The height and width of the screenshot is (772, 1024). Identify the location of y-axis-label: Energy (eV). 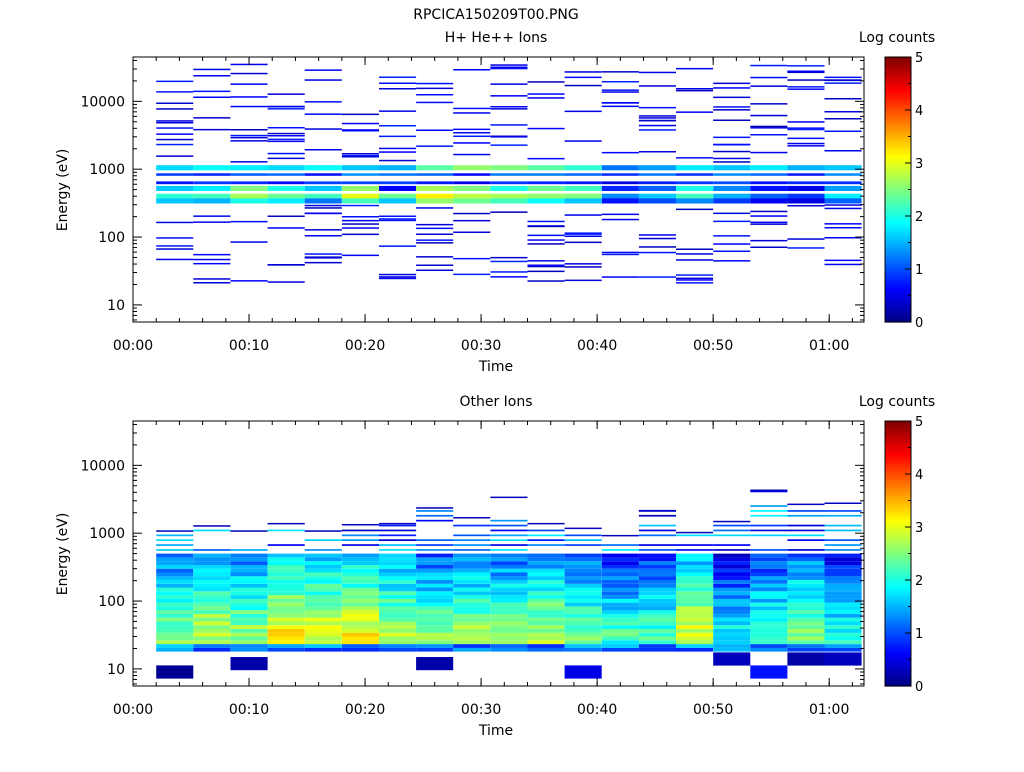
(63, 190).